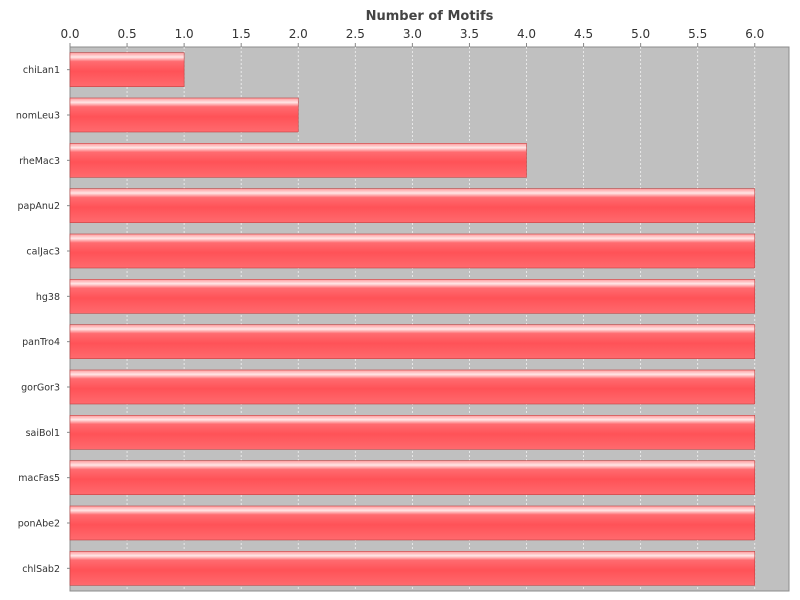 The width and height of the screenshot is (800, 600). Describe the element at coordinates (298, 34) in the screenshot. I see `x-tick-label: 2.0` at that location.